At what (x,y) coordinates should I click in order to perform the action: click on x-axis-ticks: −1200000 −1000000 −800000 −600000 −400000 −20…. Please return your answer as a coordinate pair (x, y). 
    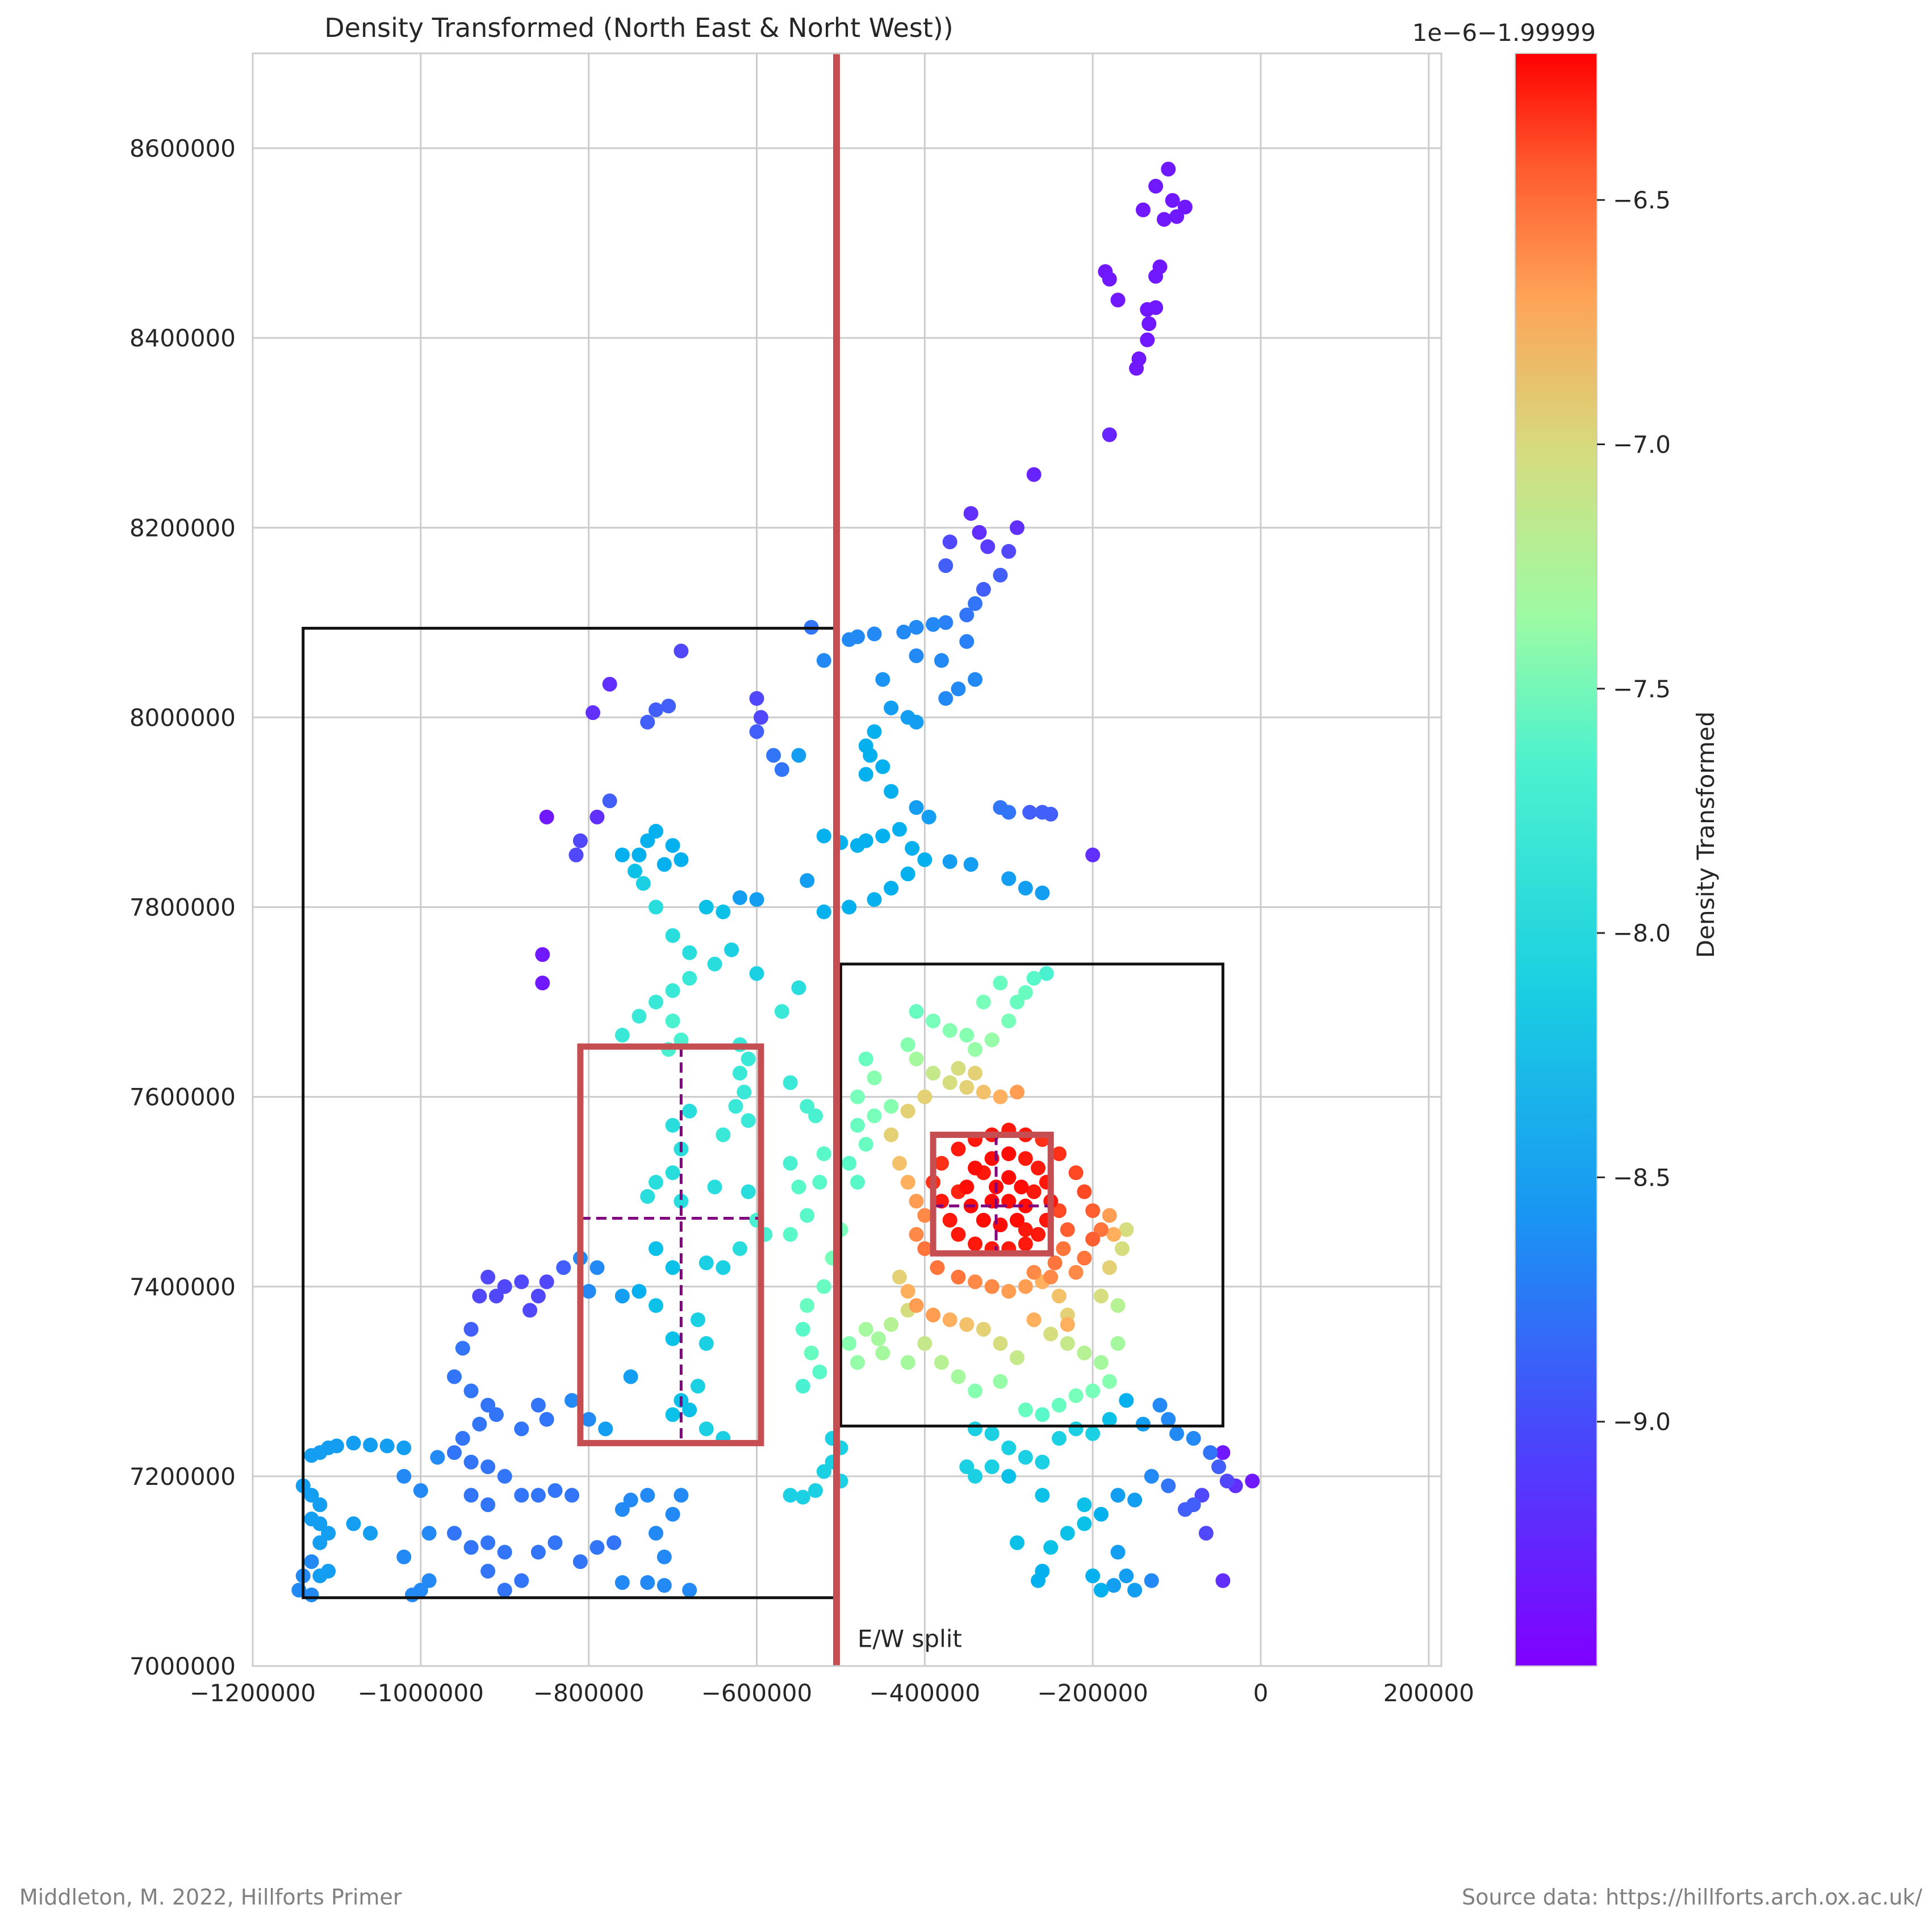
    Looking at the image, I should click on (832, 1693).